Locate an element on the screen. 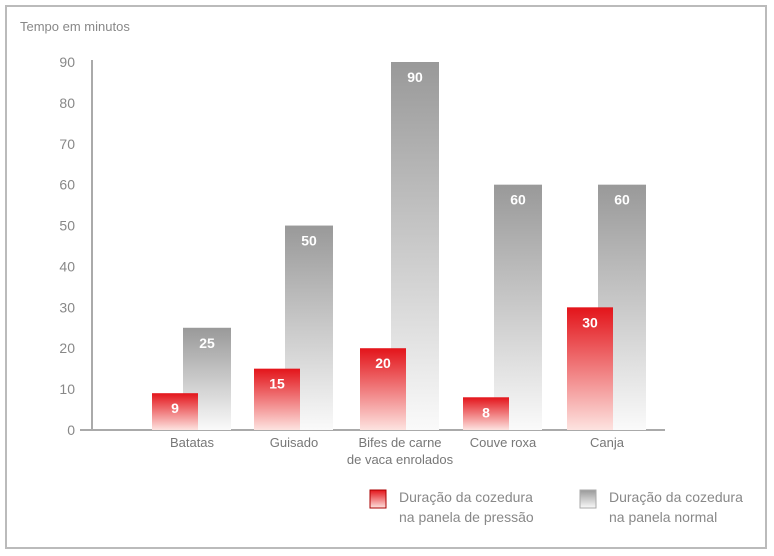 This screenshot has width=774, height=556. data-label-pressure: 9 is located at coordinates (175, 408).